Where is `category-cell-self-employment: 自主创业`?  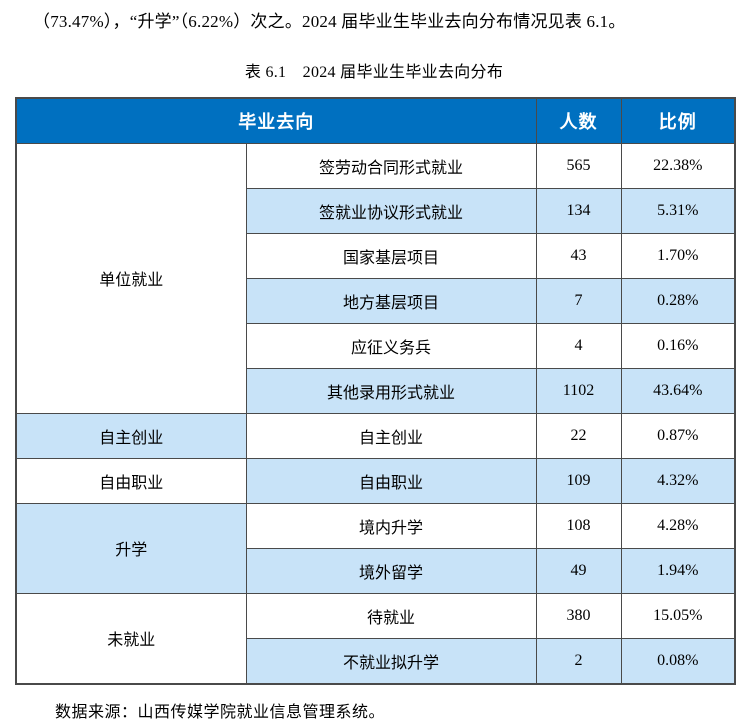 category-cell-self-employment: 自主创业 is located at coordinates (131, 435).